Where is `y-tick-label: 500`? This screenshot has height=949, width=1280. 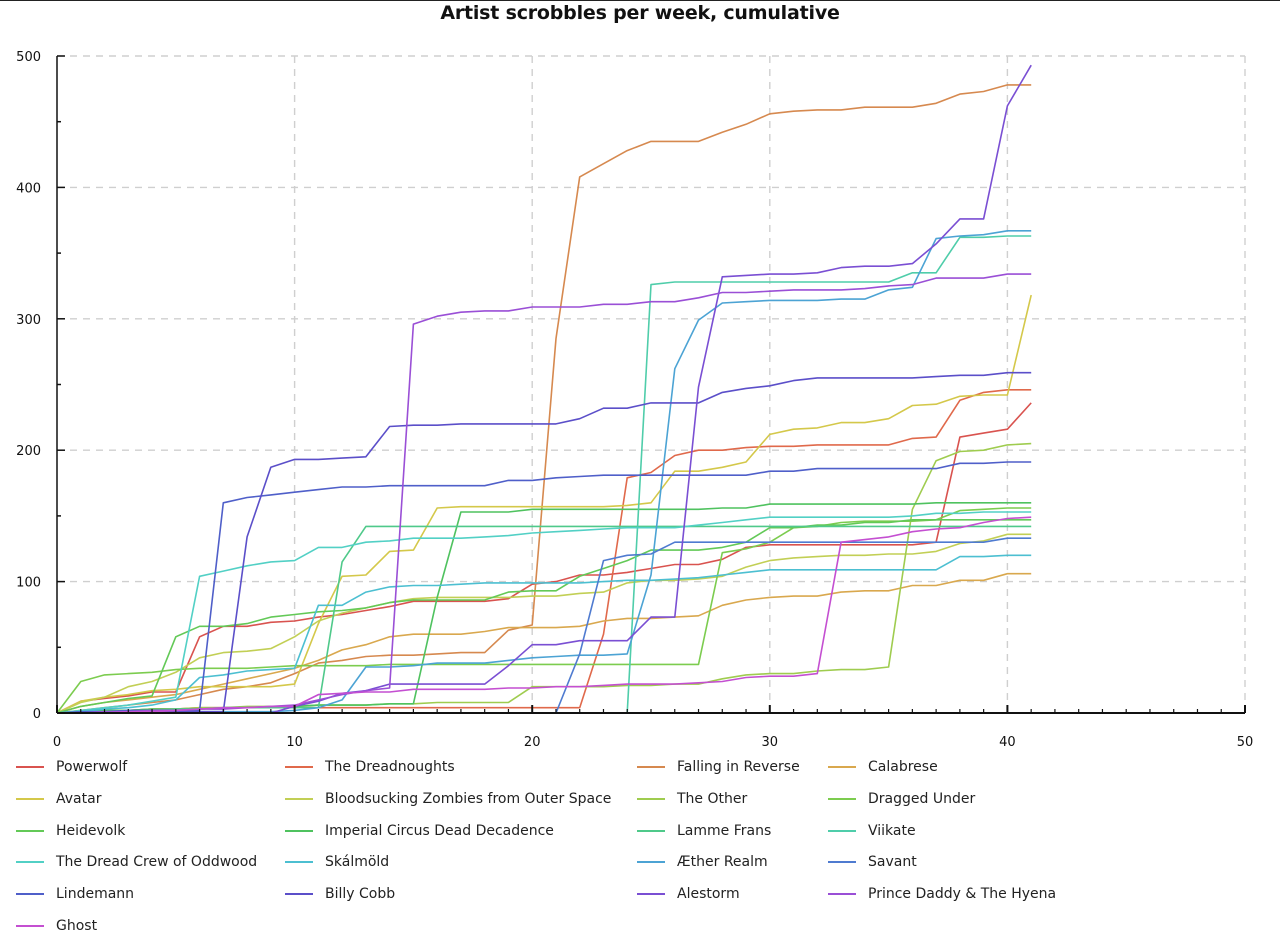 y-tick-label: 500 is located at coordinates (28, 57).